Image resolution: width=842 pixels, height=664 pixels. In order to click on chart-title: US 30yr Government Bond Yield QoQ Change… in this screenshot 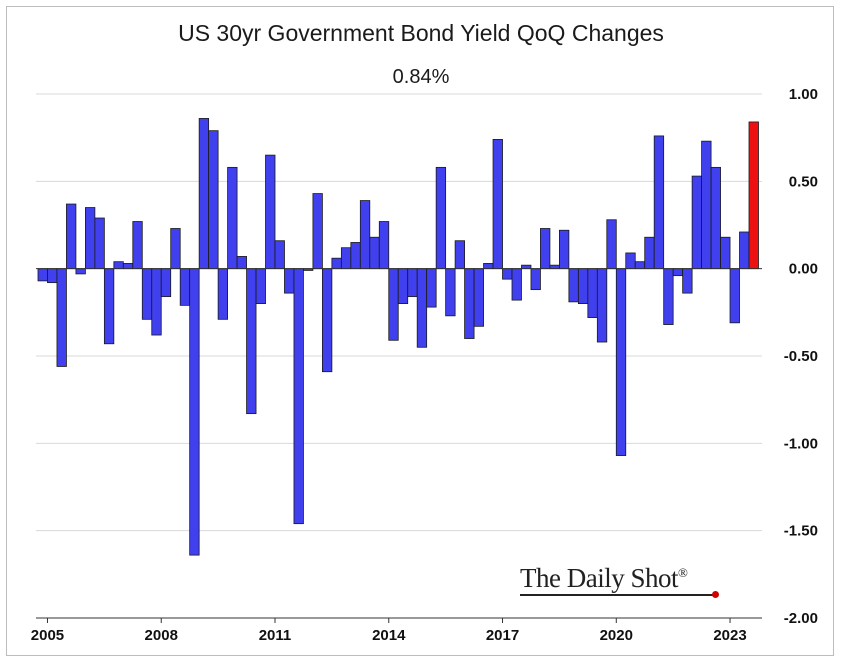, I will do `click(421, 33)`.